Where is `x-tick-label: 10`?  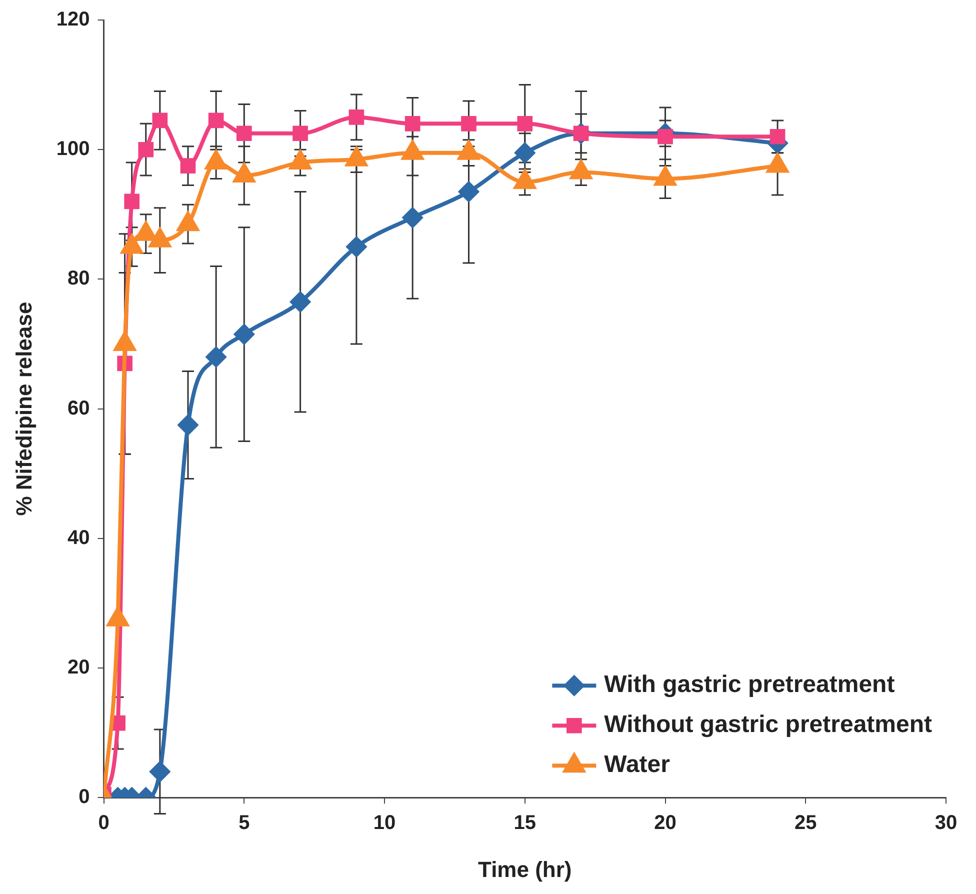 x-tick-label: 10 is located at coordinates (384, 823).